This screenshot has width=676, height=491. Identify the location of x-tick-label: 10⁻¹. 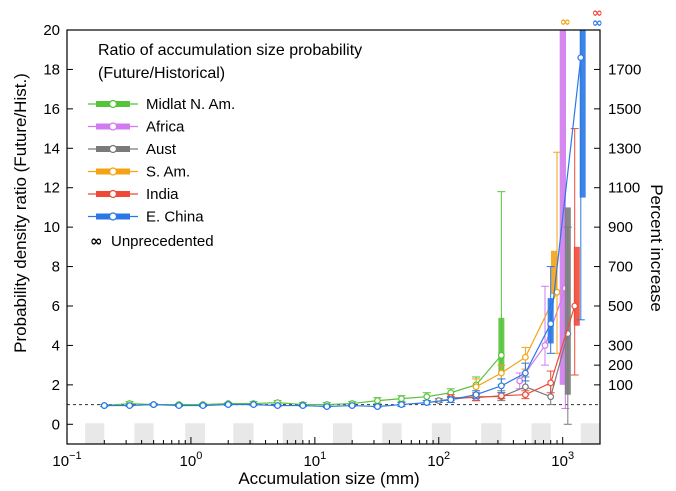
(66, 460).